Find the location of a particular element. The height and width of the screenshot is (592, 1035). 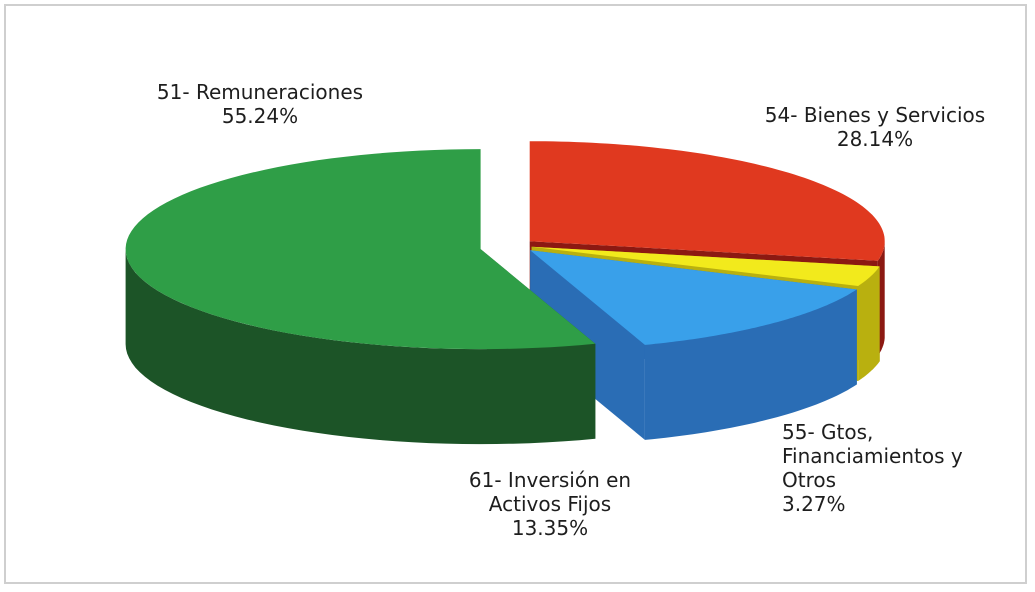

slice-label: 54- Bienes y Servicios 28.14% is located at coordinates (875, 127).